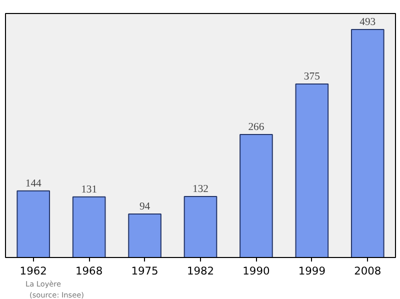  Describe the element at coordinates (144, 271) in the screenshot. I see `x-tick-label: 1975` at that location.